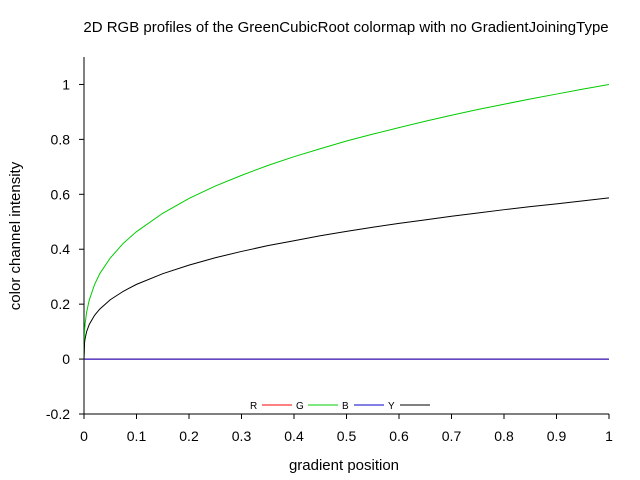  What do you see at coordinates (344, 465) in the screenshot?
I see `x-axis-label: gradient position` at bounding box center [344, 465].